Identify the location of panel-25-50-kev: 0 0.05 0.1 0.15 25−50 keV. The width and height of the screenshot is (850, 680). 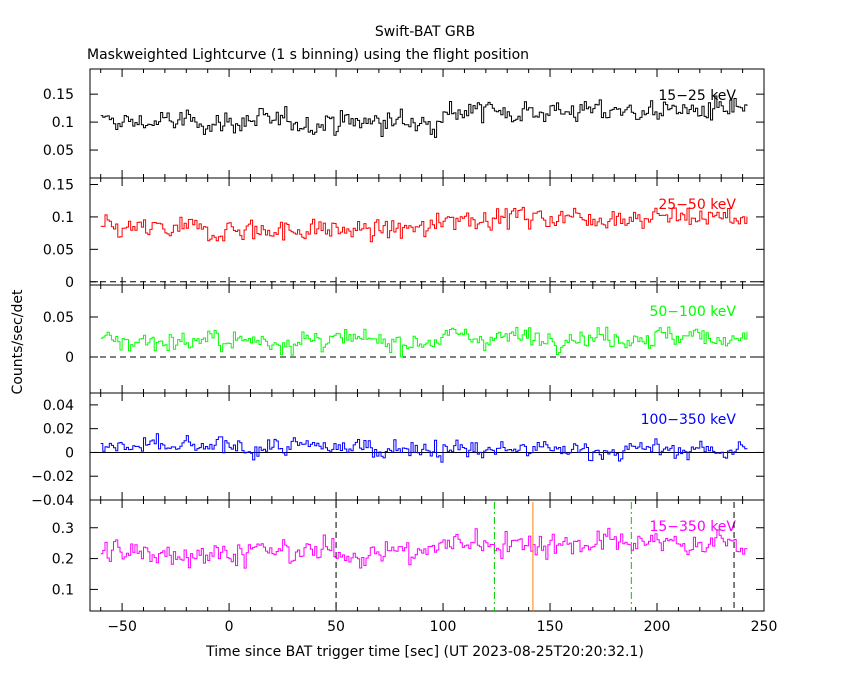
(404, 234).